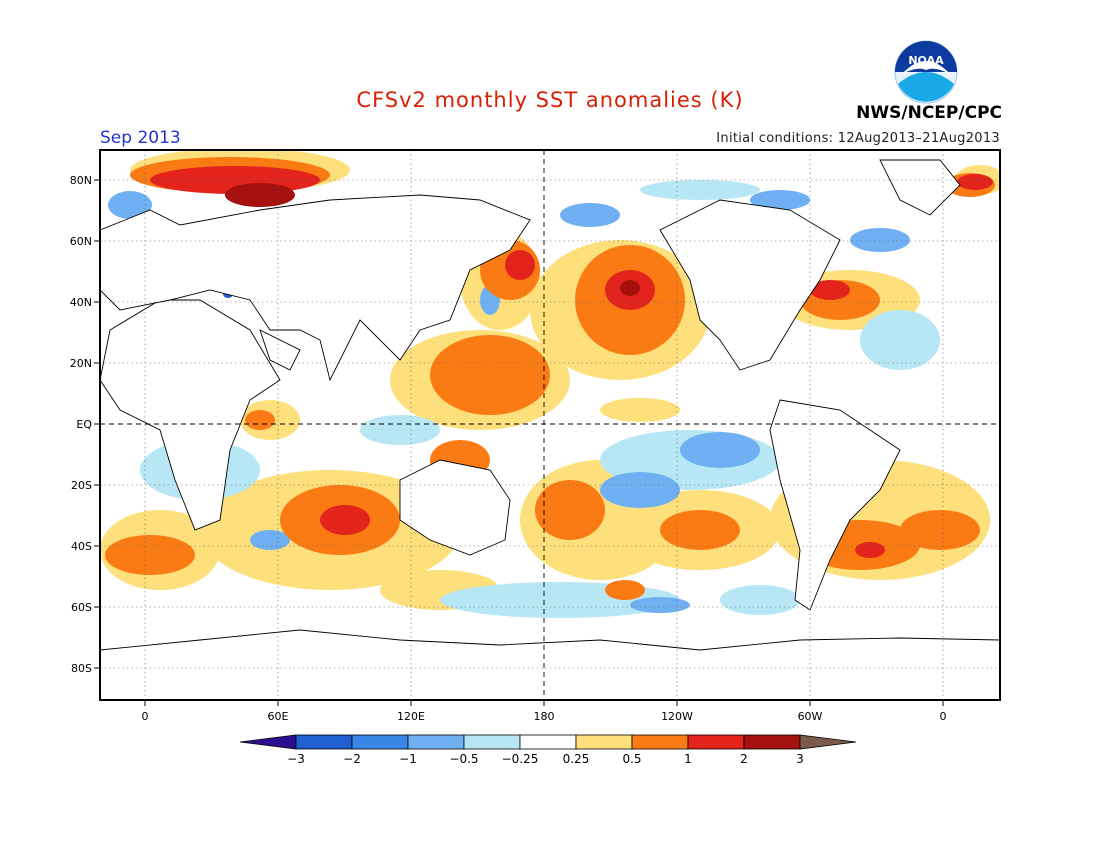  I want to click on lat-label: 80S, so click(81, 668).